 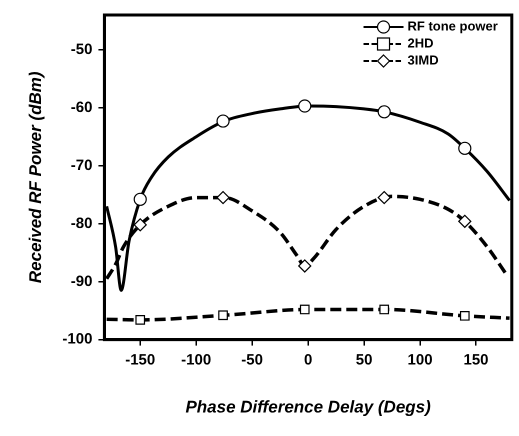 What do you see at coordinates (308, 360) in the screenshot?
I see `x-tick-label: 0` at bounding box center [308, 360].